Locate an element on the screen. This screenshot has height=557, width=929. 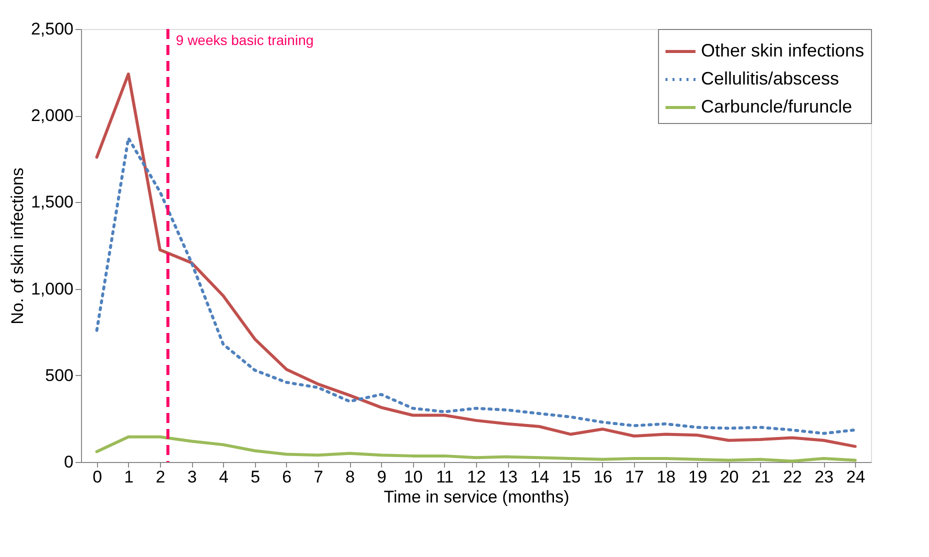
x-tick-label: 10 is located at coordinates (413, 477).